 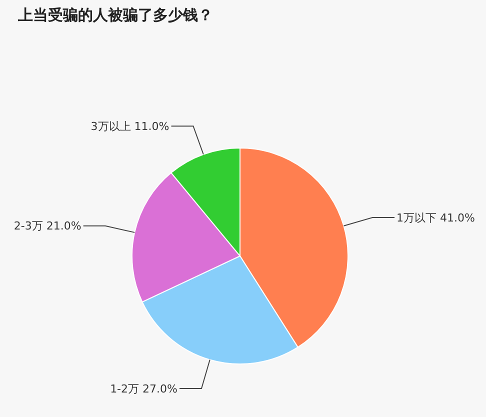 What do you see at coordinates (48, 226) in the screenshot?
I see `slice-label: 2-3万 21.0%` at bounding box center [48, 226].